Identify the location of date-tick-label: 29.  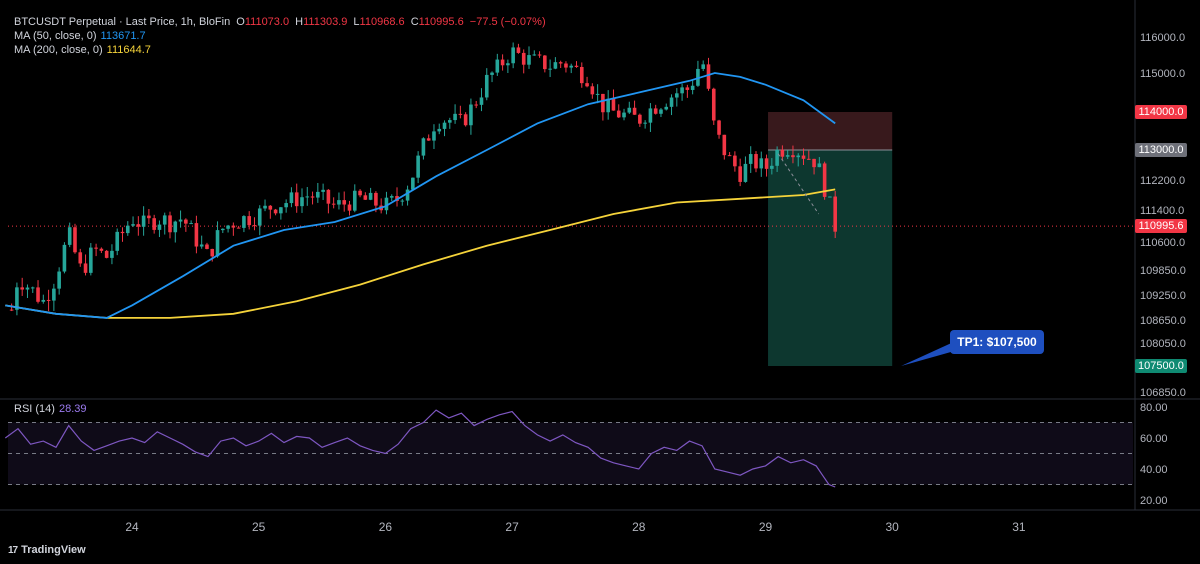
(765, 527).